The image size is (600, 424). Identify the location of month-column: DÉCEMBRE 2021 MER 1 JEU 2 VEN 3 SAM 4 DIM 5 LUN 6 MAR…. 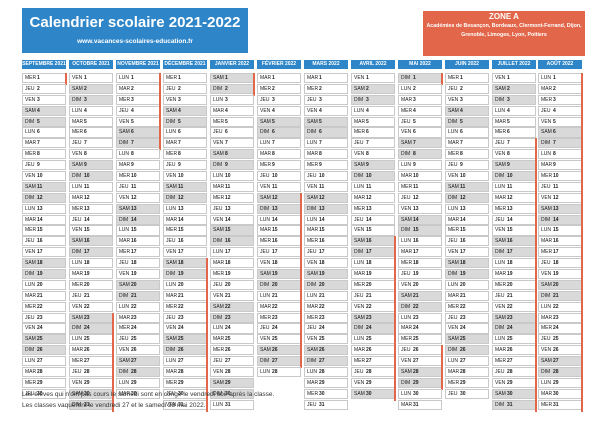
(185, 236).